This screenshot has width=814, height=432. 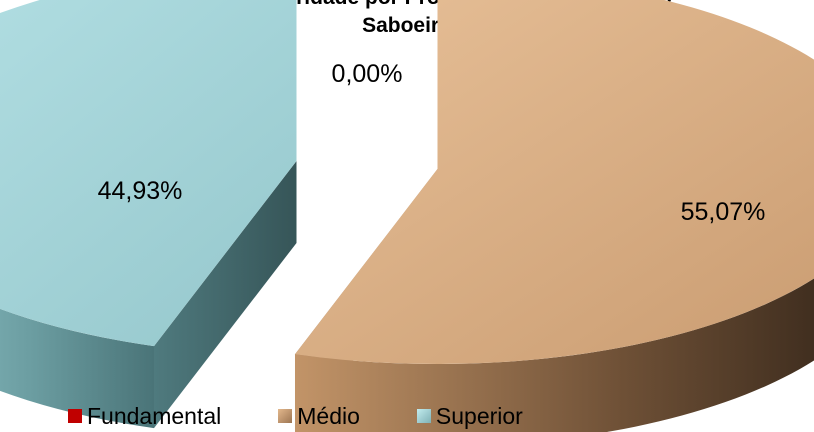 I want to click on legend-label-medio: Médio, so click(x=328, y=415).